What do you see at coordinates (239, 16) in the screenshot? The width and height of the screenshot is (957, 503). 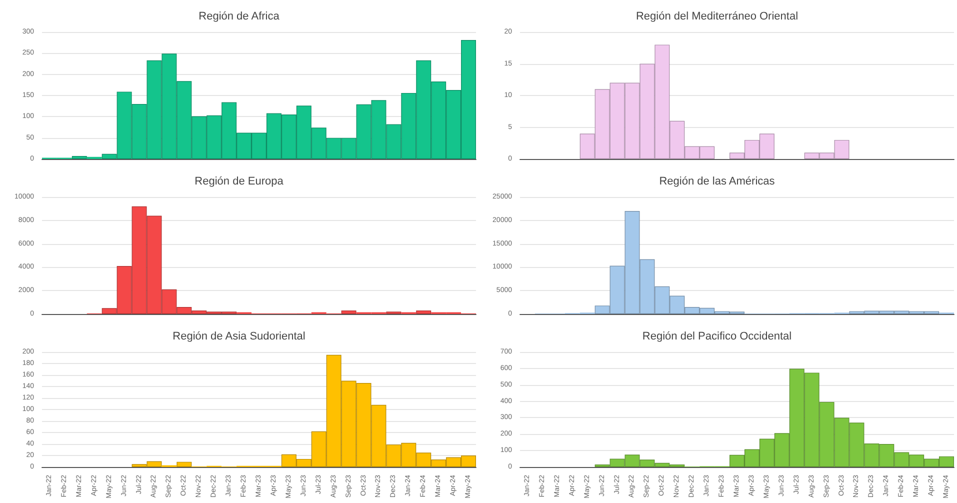 I see `chart-title: Región de Africa` at bounding box center [239, 16].